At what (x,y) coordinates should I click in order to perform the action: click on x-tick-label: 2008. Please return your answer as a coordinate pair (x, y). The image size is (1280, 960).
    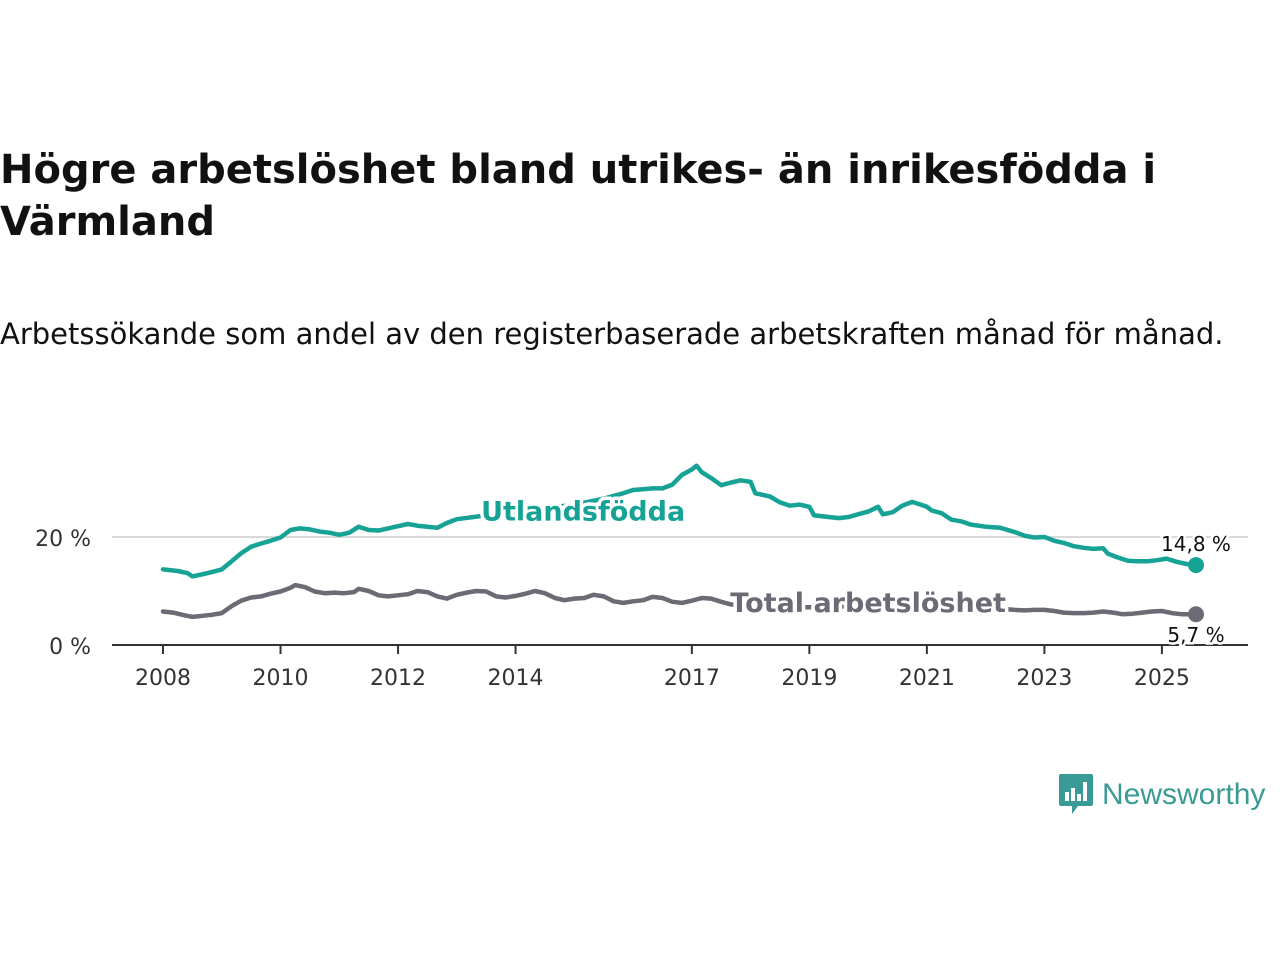
    Looking at the image, I should click on (163, 678).